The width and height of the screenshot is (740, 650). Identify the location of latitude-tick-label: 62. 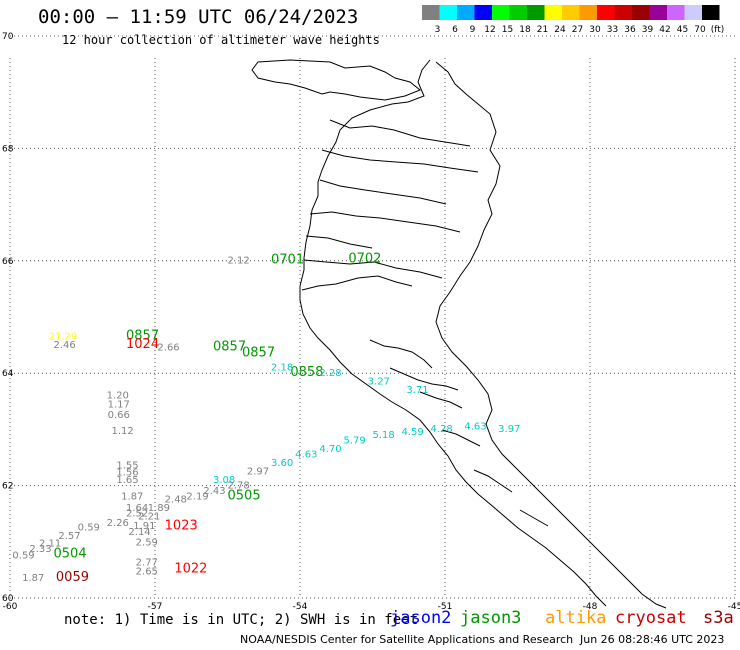
(7, 487).